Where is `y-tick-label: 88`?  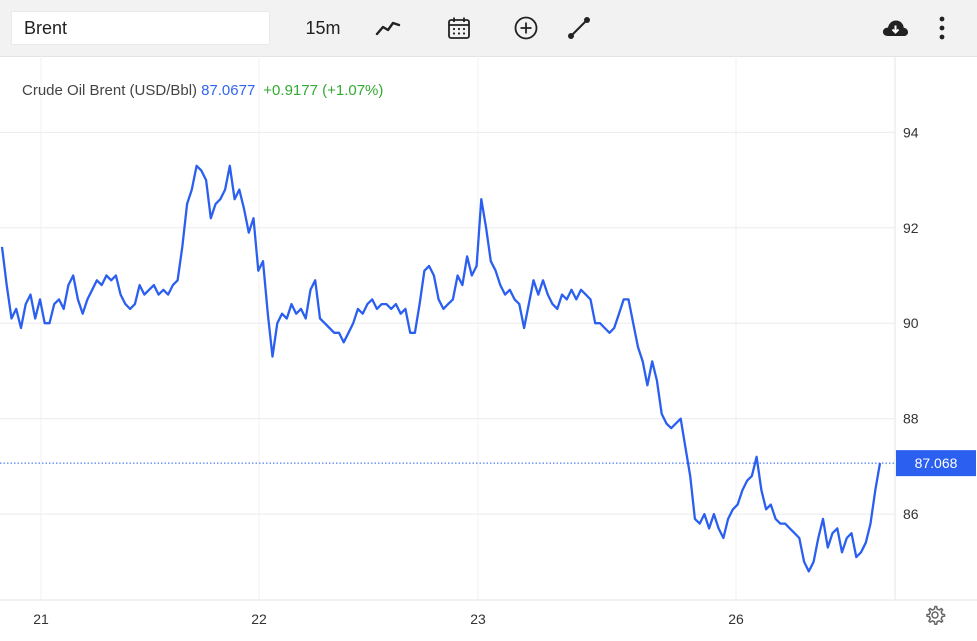
y-tick-label: 88 is located at coordinates (911, 419).